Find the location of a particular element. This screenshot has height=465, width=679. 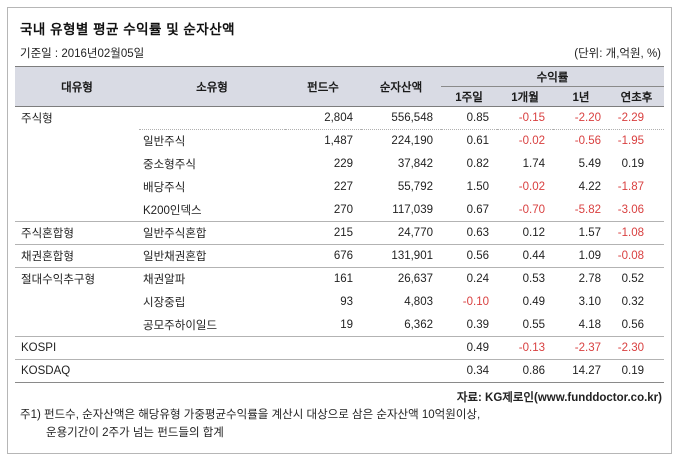

fund-count-cell: 227 is located at coordinates (343, 187).